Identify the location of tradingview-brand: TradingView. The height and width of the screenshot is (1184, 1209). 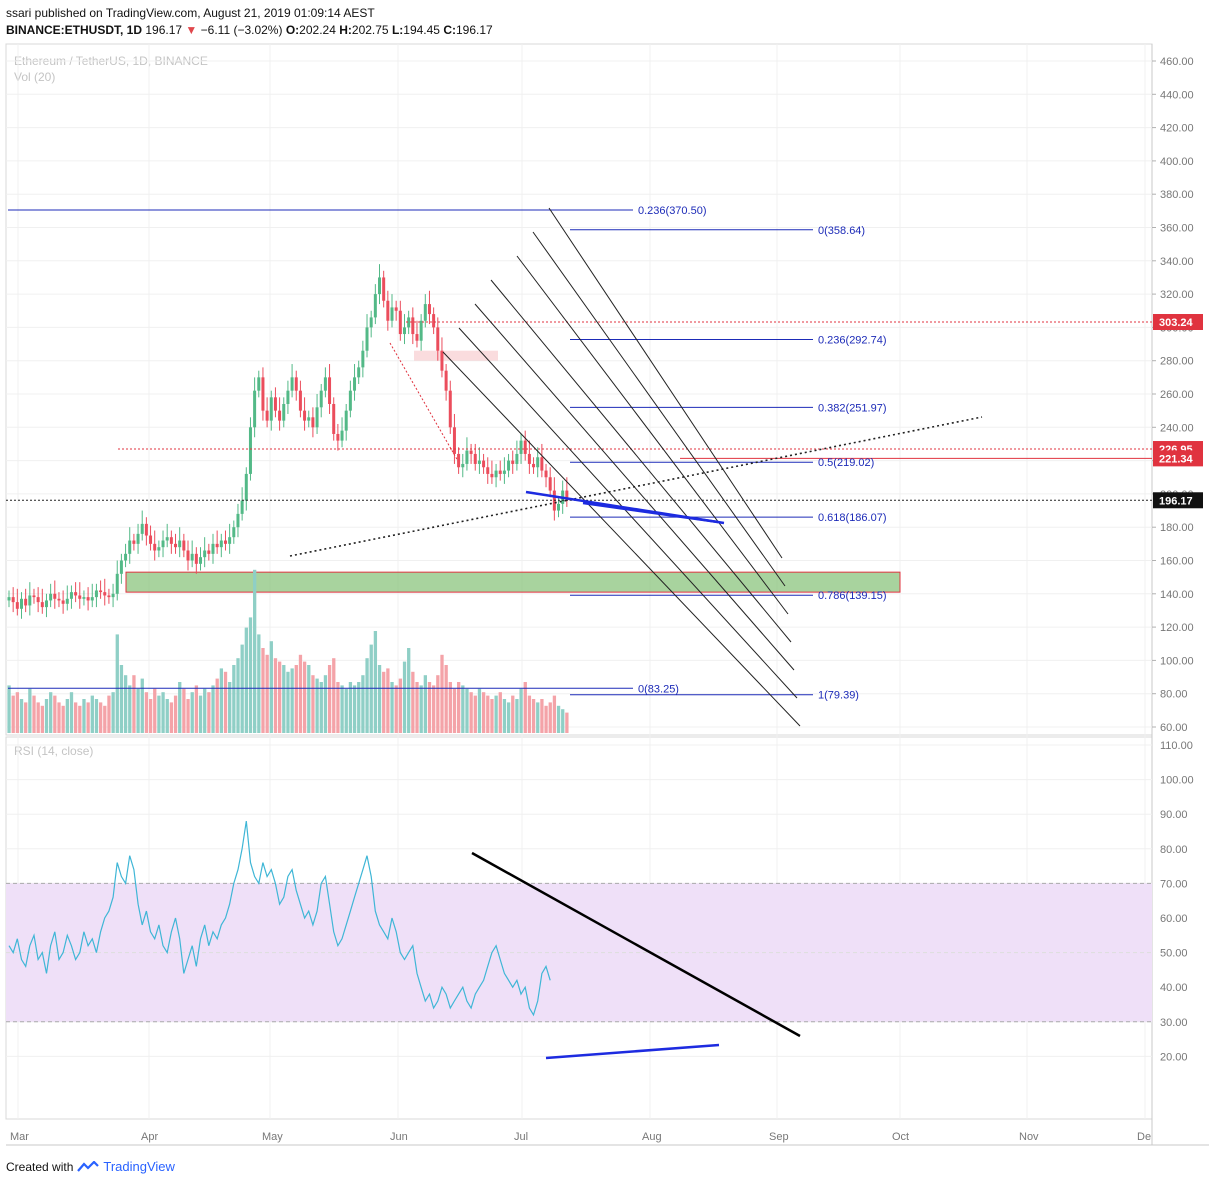
(139, 1166).